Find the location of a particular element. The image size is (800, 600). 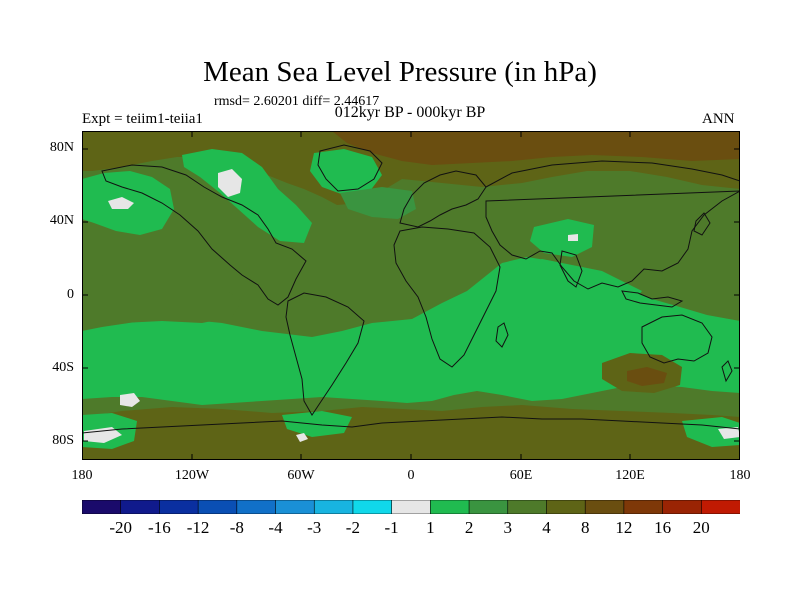

colorbar is located at coordinates (411, 507).